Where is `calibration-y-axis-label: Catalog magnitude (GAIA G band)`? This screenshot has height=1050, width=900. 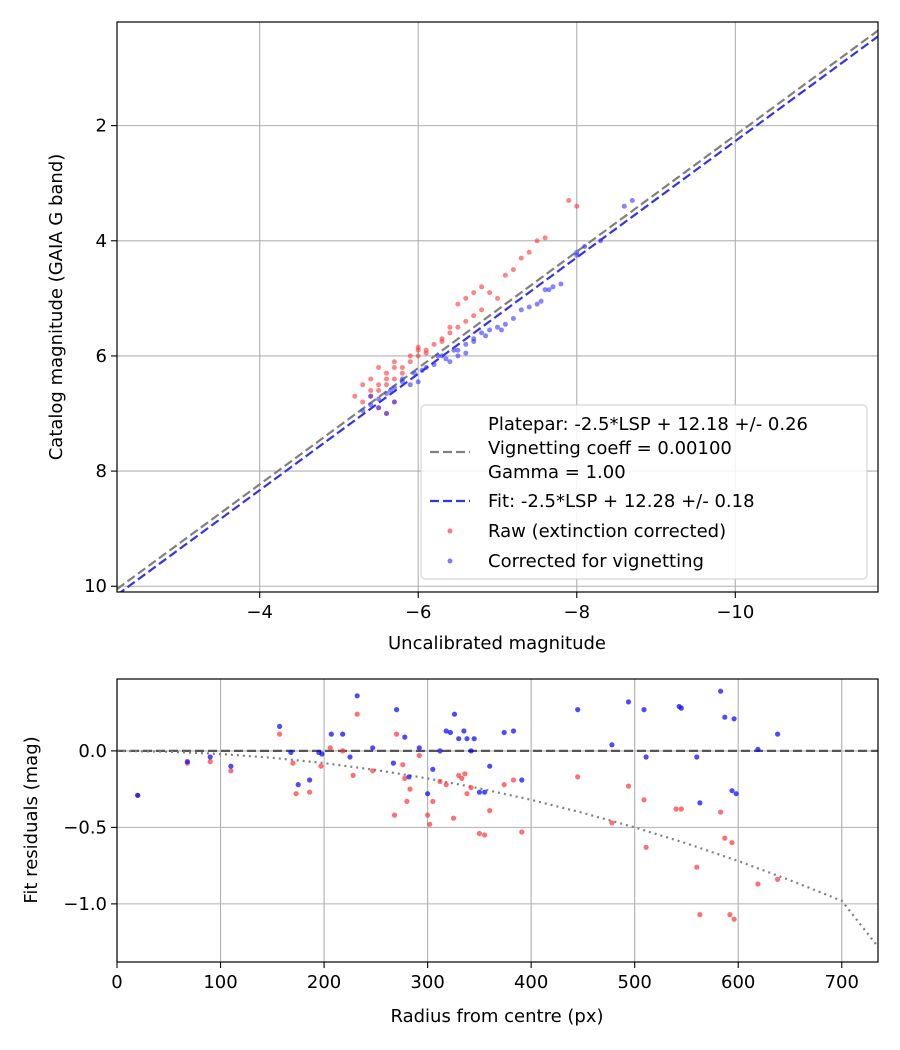
calibration-y-axis-label: Catalog magnitude (GAIA G band) is located at coordinates (56, 307).